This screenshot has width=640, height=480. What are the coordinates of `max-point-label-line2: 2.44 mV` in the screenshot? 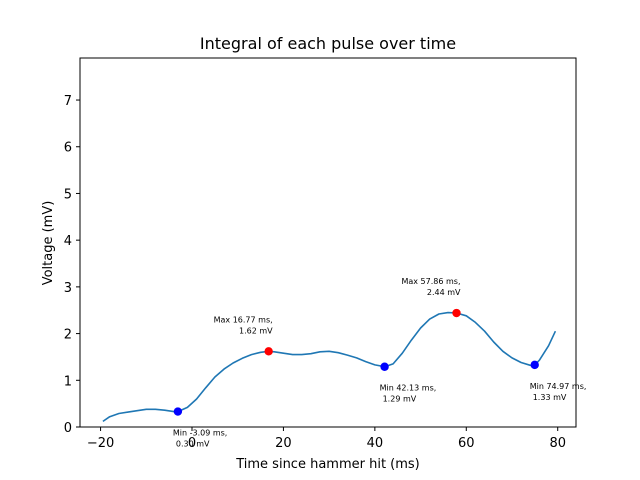 It's located at (444, 292).